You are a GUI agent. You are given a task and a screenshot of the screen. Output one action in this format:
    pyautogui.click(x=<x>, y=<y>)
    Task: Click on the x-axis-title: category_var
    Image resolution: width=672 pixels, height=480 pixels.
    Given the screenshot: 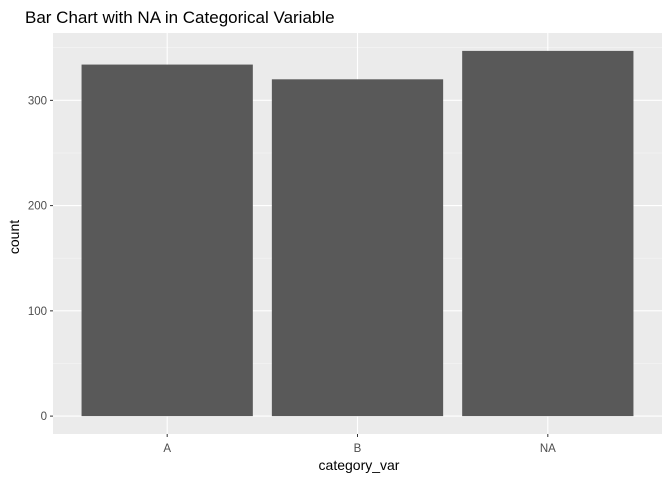 What is the action you would take?
    pyautogui.click(x=359, y=465)
    